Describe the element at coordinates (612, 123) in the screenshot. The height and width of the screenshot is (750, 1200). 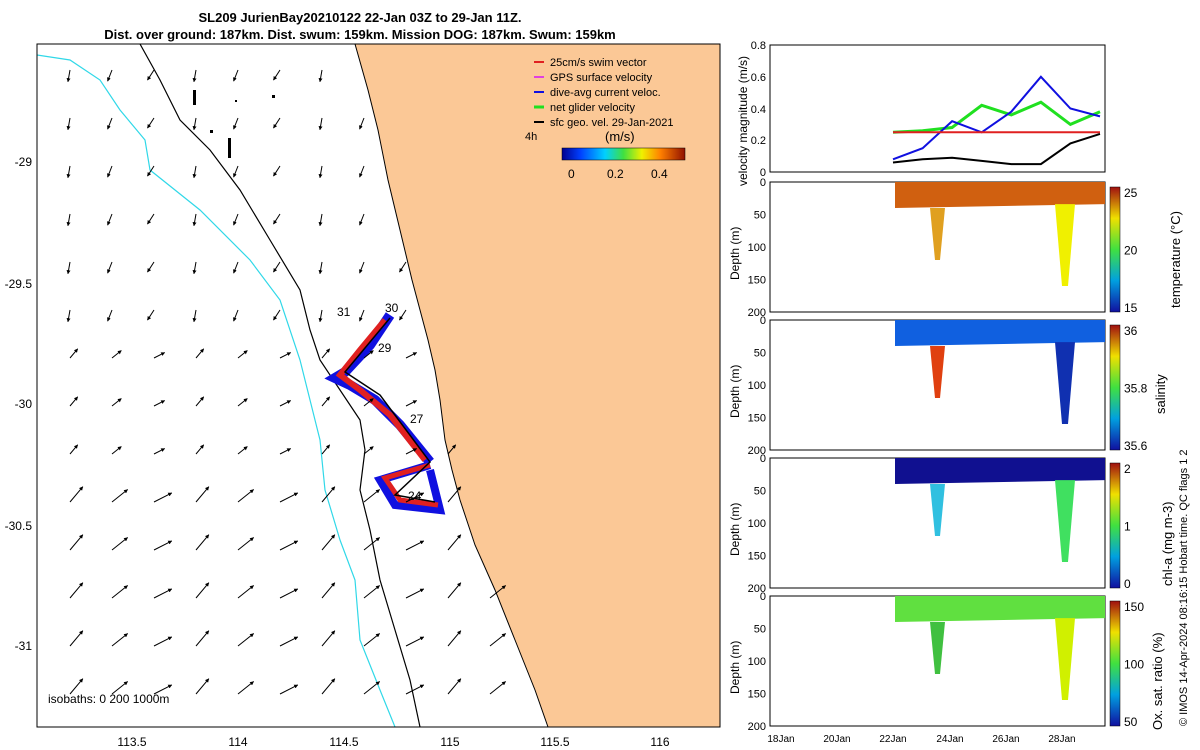
I see `svg-text: sfc geo. vel. 29-Jan-2021` at that location.